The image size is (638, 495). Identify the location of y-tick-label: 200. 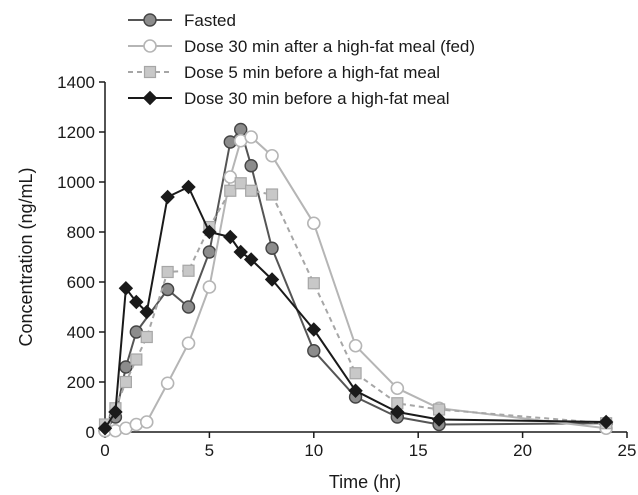
(81, 382).